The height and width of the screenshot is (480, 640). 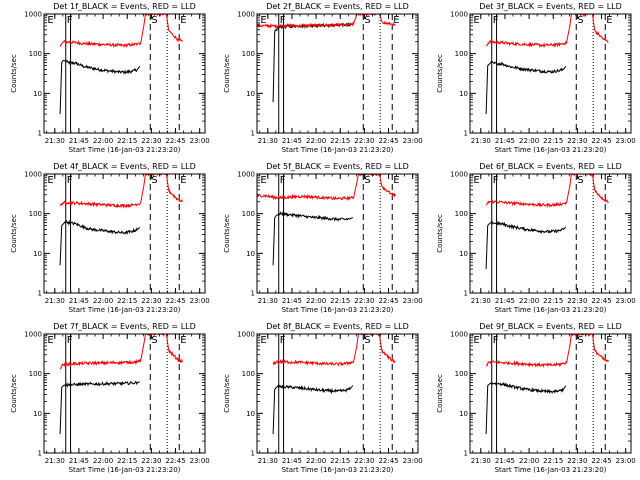 I want to click on chart-title: Det 6f_BLACK = Events, RED = LLD, so click(x=550, y=166).